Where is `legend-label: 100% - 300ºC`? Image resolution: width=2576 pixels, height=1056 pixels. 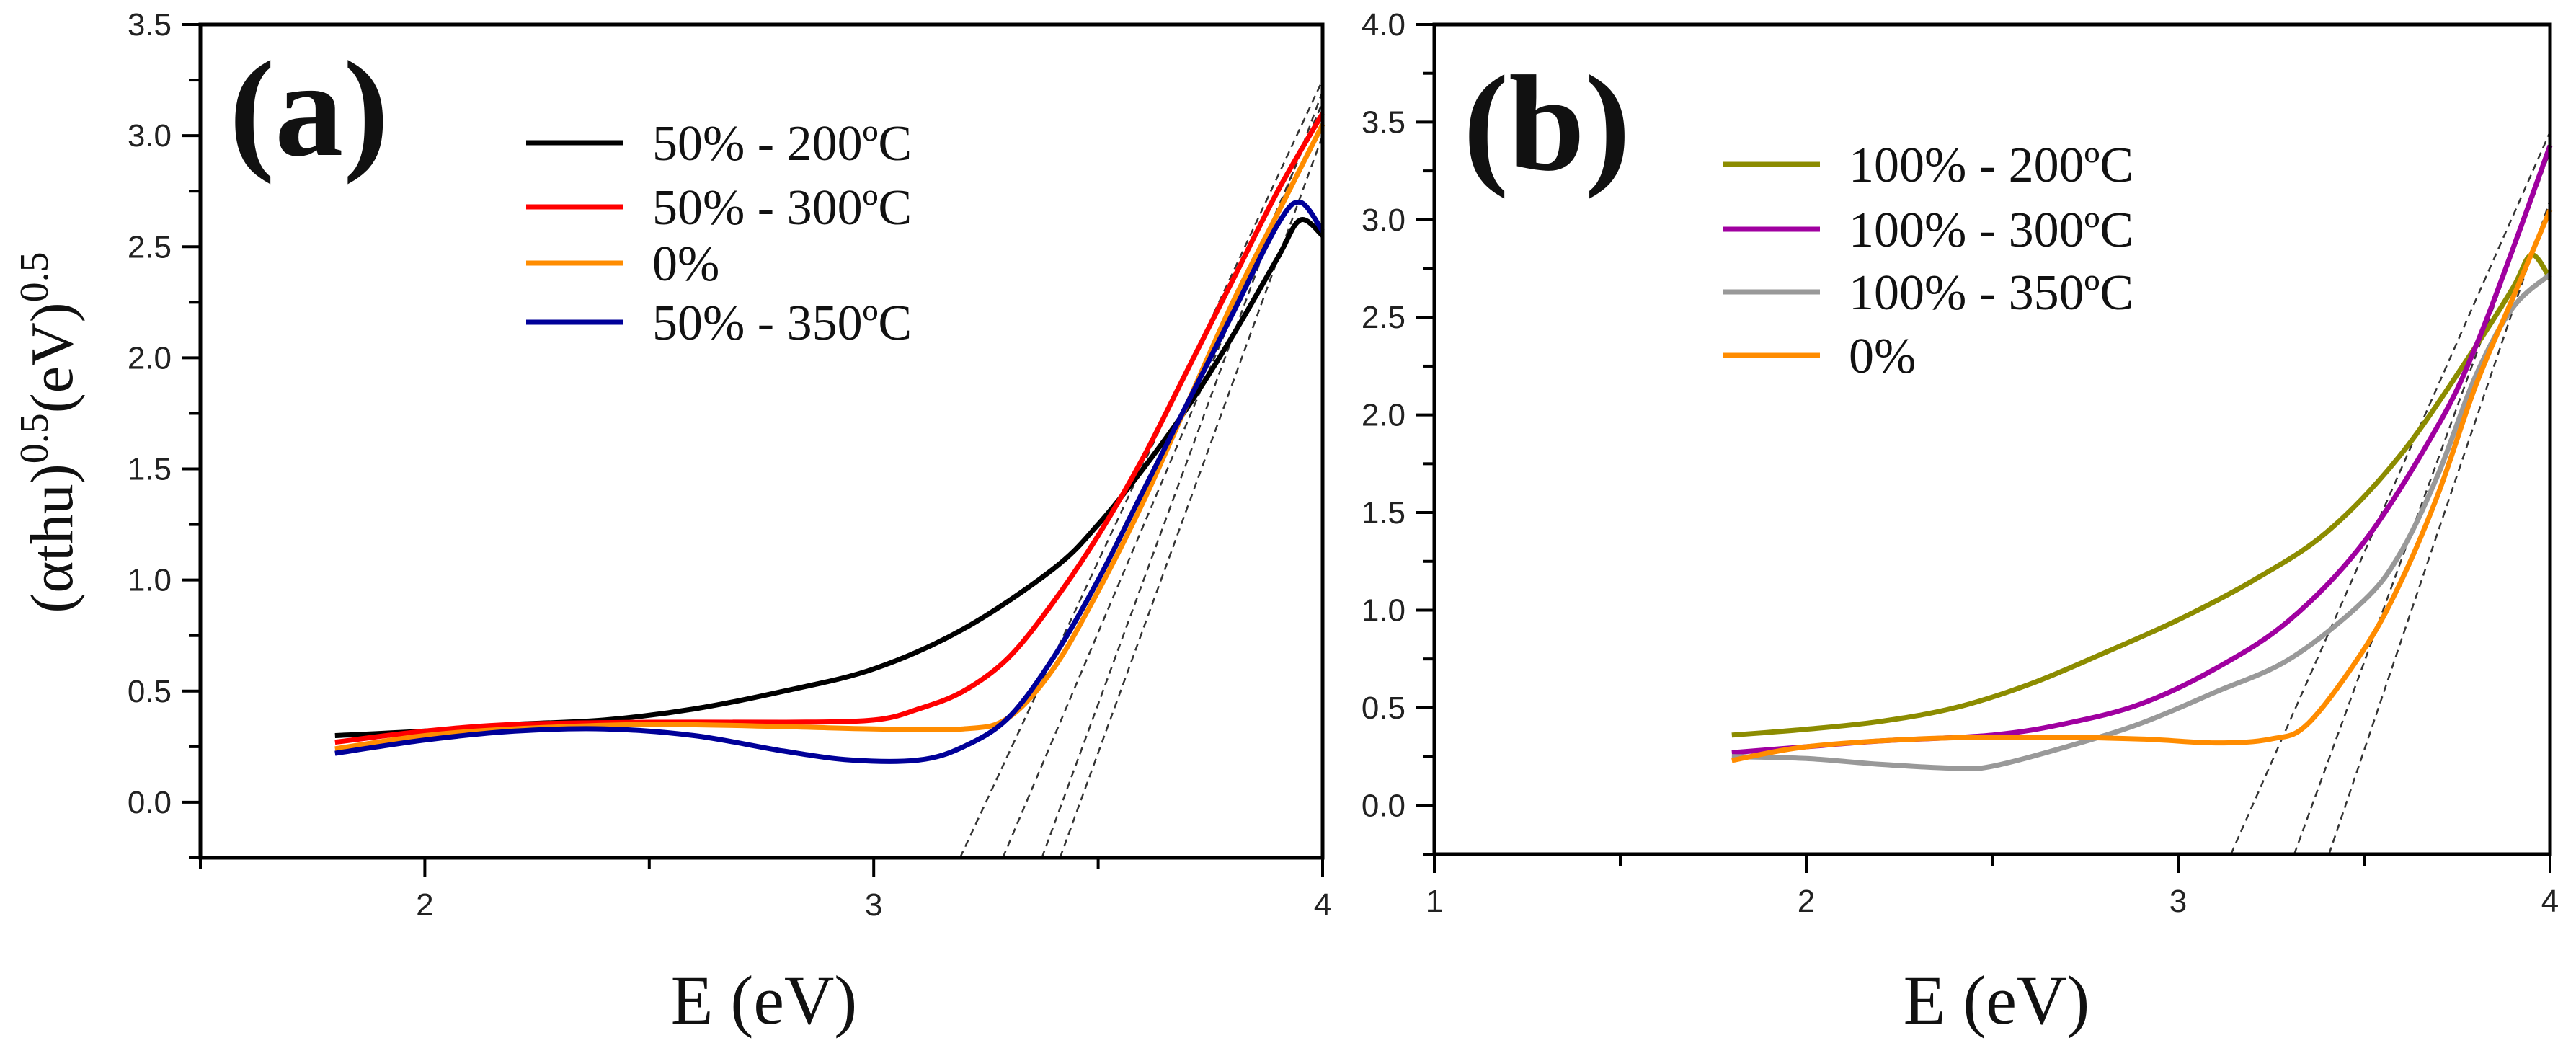 legend-label: 100% - 300ºC is located at coordinates (1991, 230).